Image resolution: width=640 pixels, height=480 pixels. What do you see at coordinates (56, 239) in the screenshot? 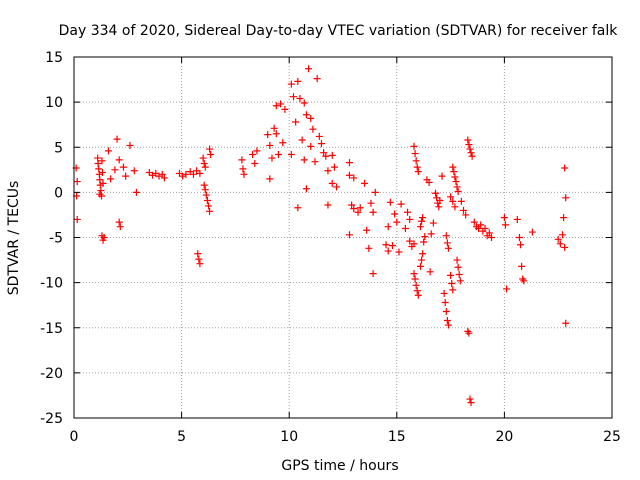
I see `y-tick-label: -5` at bounding box center [56, 239].